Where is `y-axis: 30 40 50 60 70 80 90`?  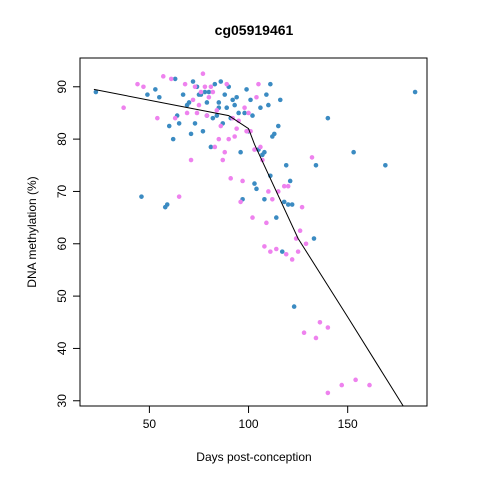 y-axis: 30 40 50 60 70 80 90 is located at coordinates (67, 244).